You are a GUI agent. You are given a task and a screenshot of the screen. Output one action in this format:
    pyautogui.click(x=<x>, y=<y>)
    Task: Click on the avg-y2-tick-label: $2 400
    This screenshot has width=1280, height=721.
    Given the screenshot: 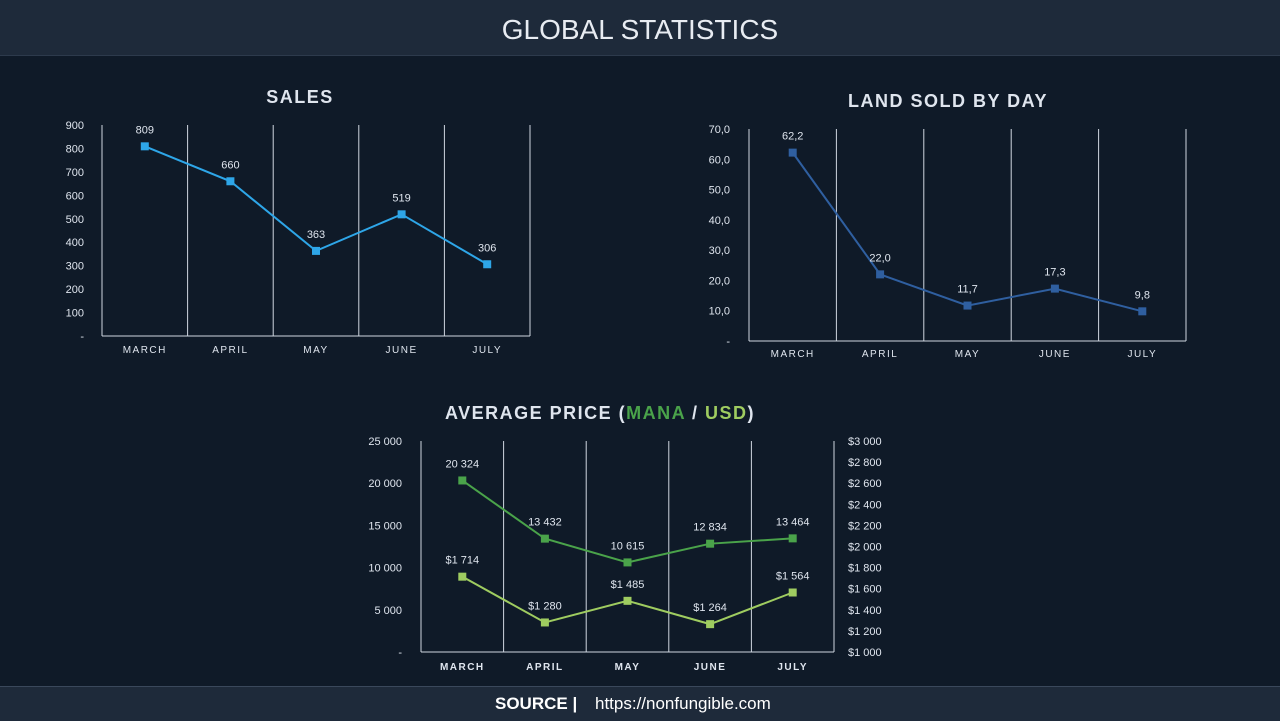 What is the action you would take?
    pyautogui.click(x=865, y=505)
    